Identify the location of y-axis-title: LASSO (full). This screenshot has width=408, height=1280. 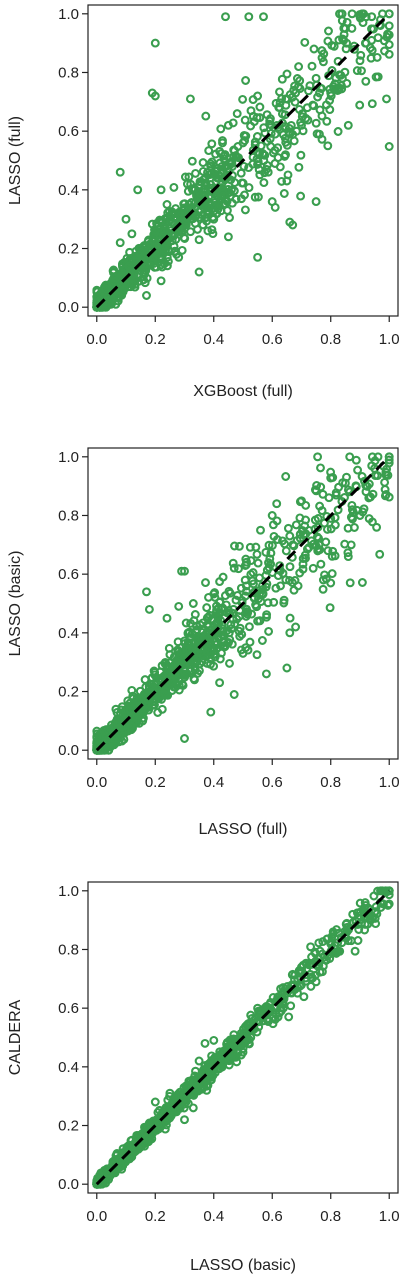
(15, 160).